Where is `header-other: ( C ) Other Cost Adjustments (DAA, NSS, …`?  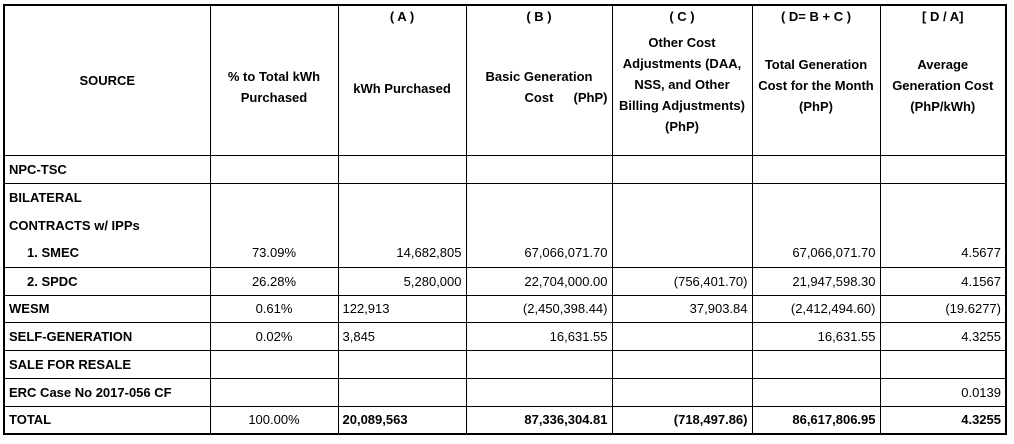
header-other: ( C ) Other Cost Adjustments (DAA, NSS, … is located at coordinates (682, 80).